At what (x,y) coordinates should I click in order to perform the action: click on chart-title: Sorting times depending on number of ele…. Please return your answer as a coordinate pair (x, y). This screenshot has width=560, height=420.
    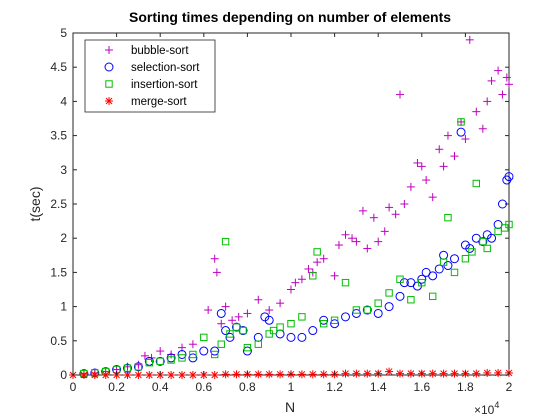
    Looking at the image, I should click on (290, 17).